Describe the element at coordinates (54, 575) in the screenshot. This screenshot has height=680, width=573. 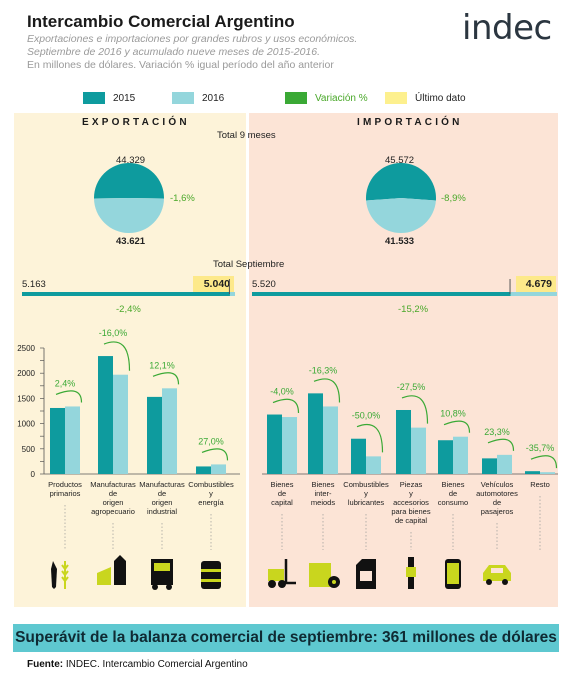
I see `fish-shape` at that location.